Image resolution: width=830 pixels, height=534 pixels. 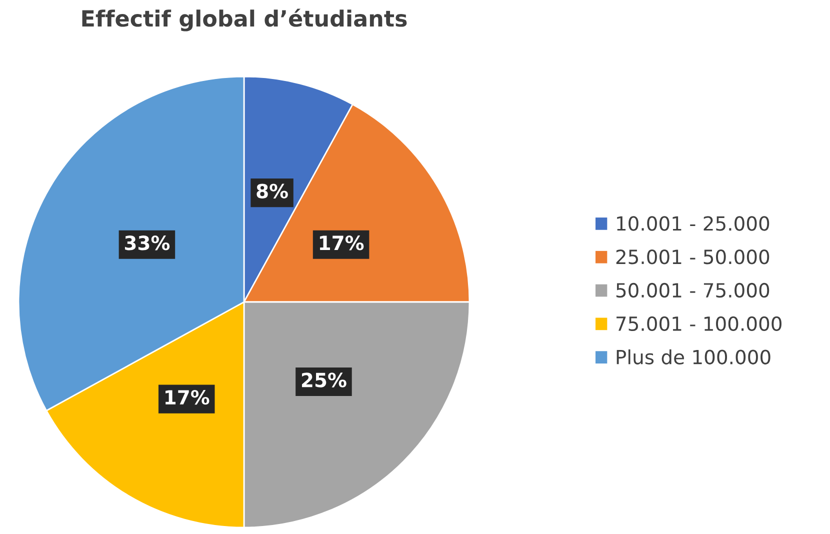 I want to click on chart-title: Effectif global d’étudiants, so click(x=244, y=20).